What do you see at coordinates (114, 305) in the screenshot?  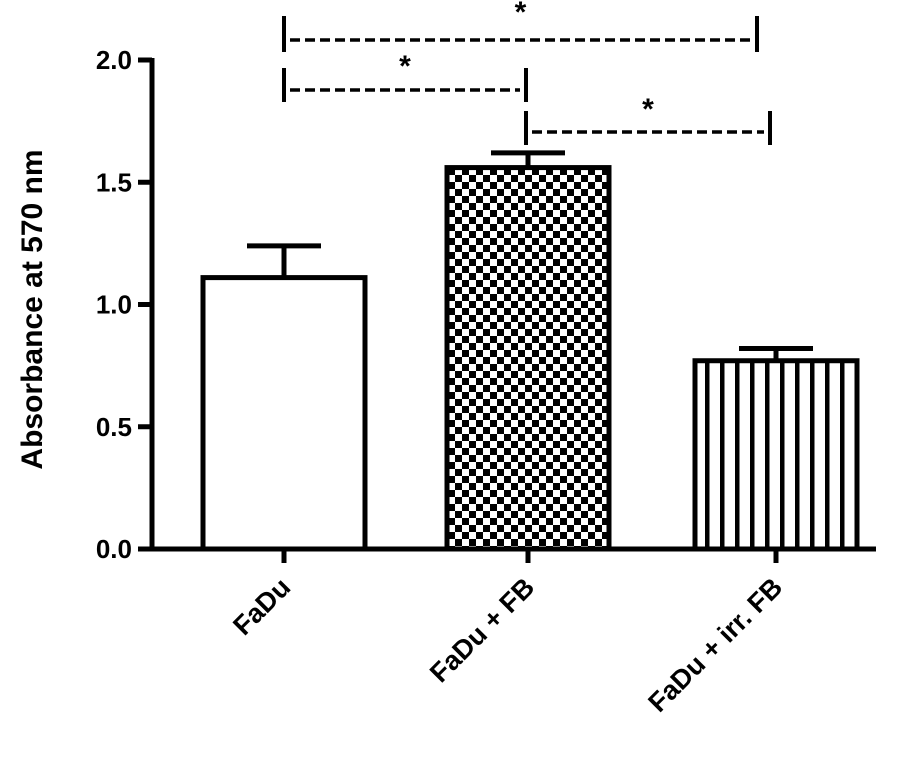 I see `y-tick-label: 1.0` at bounding box center [114, 305].